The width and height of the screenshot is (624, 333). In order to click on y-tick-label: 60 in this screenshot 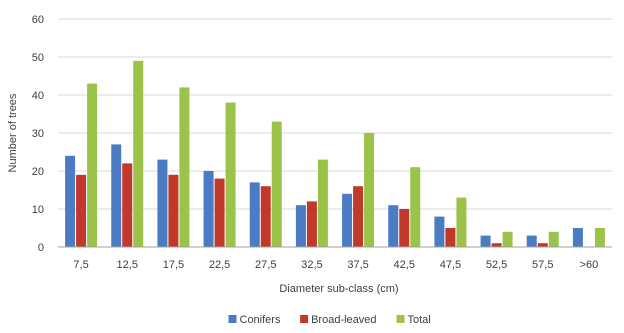, I will do `click(38, 20)`.